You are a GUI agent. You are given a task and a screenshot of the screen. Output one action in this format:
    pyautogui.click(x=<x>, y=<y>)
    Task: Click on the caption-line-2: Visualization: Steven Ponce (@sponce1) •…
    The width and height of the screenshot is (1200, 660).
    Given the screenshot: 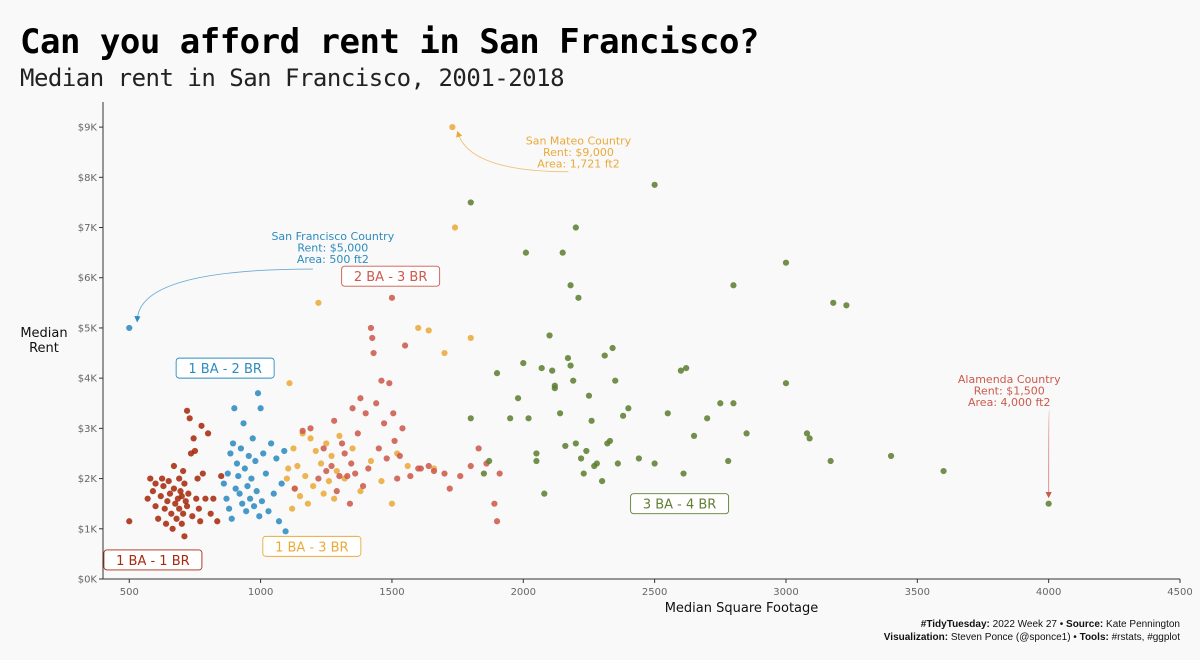 What is the action you would take?
    pyautogui.click(x=1032, y=637)
    